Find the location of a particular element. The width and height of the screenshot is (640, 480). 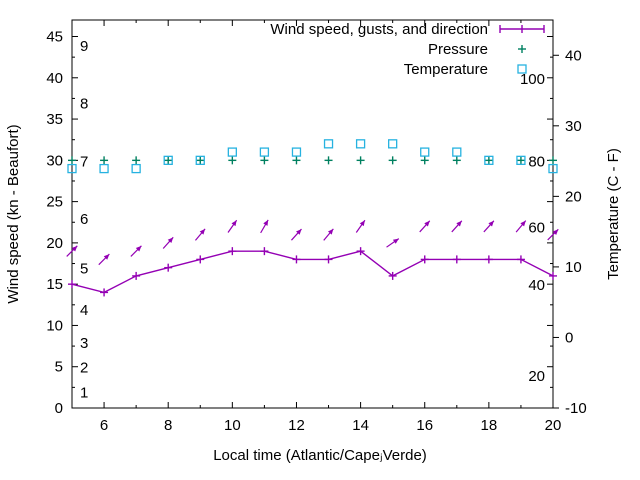

x-tick-label: 10 is located at coordinates (232, 425).